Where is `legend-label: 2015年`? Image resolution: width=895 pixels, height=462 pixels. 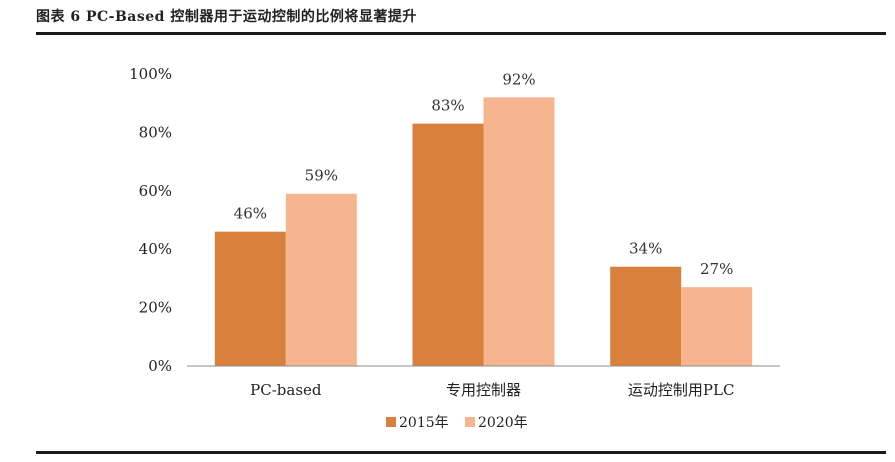 legend-label: 2015年 is located at coordinates (424, 423).